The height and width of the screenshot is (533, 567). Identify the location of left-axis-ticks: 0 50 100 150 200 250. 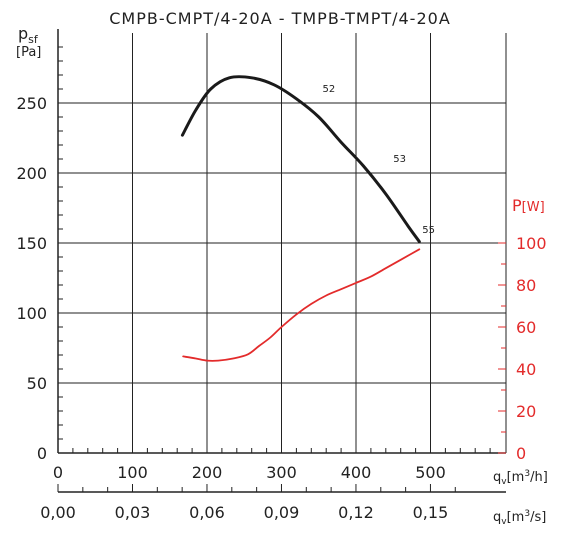
(31, 278).